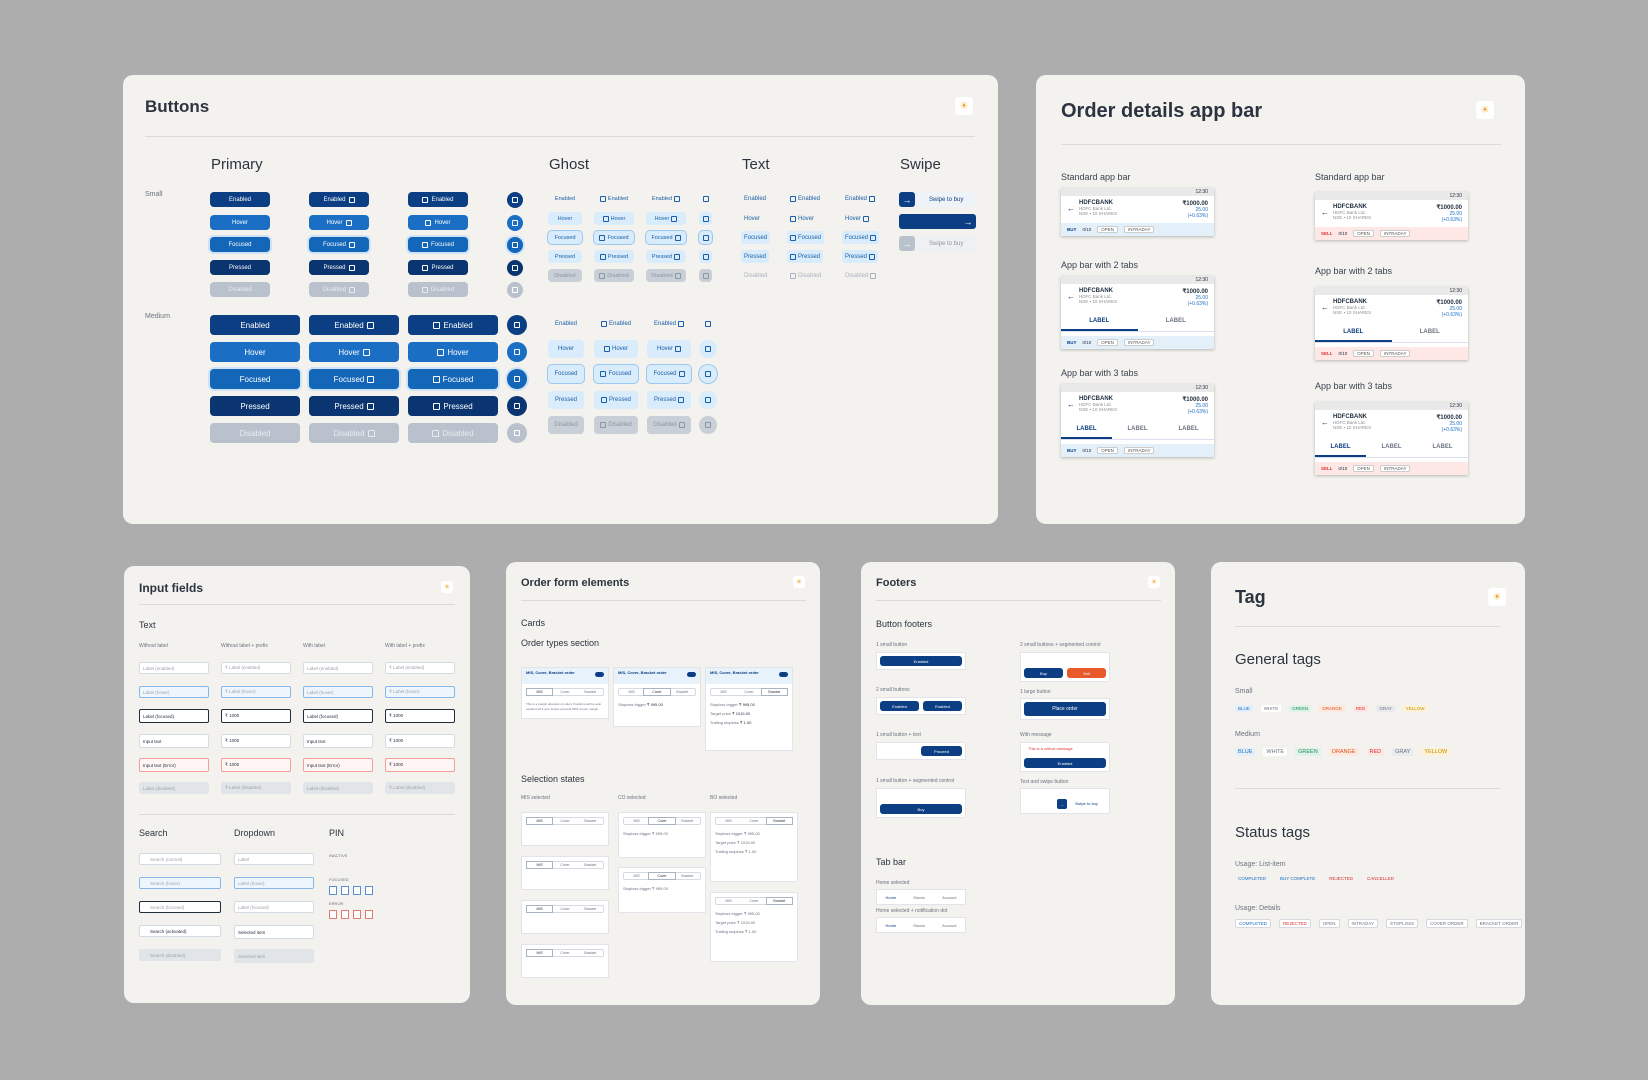 The width and height of the screenshot is (1648, 1080). What do you see at coordinates (860, 256) in the screenshot?
I see `text-icon-button: Pressed` at bounding box center [860, 256].